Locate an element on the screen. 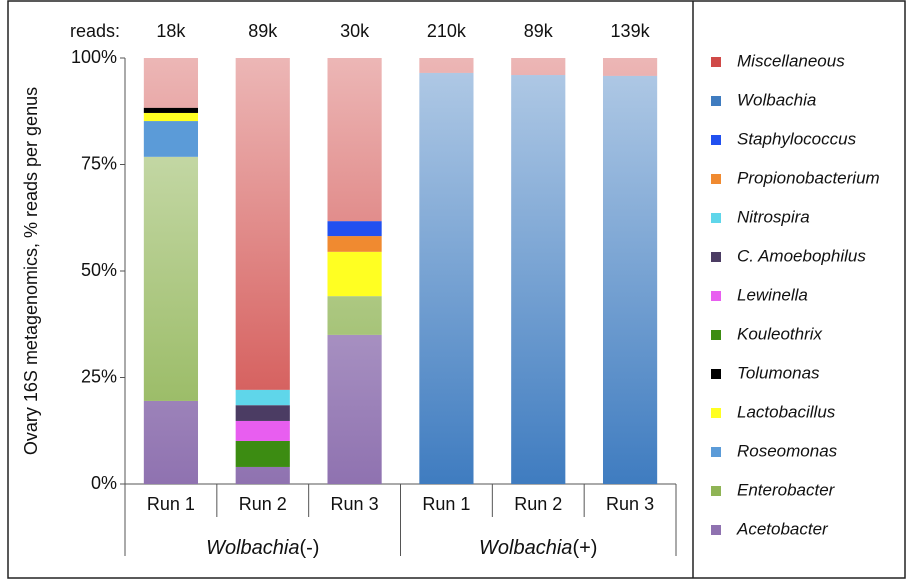  reads-value: 18k is located at coordinates (171, 31).